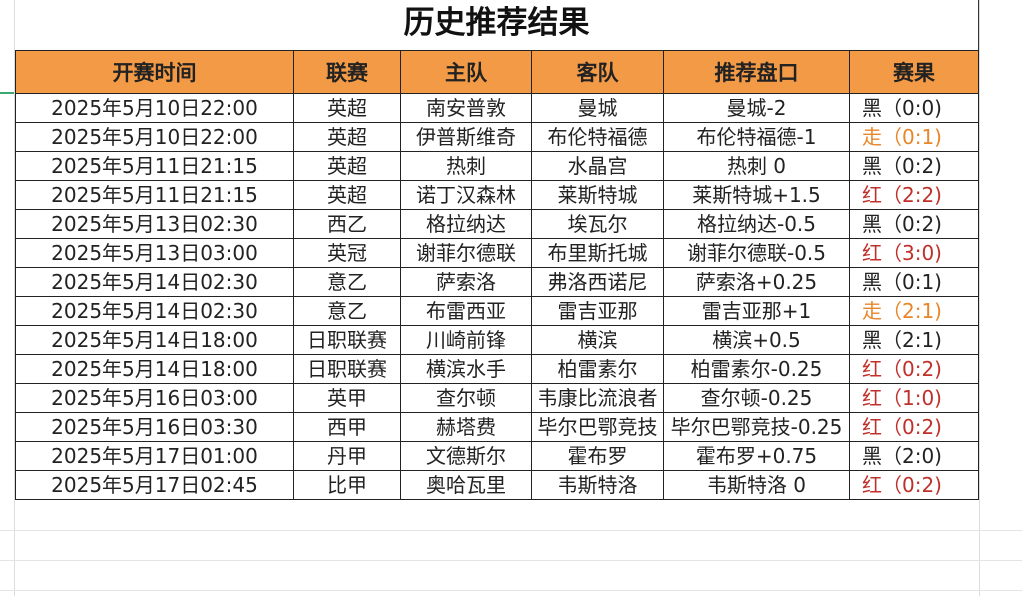 This screenshot has width=1022, height=596. I want to click on pick-cell: 查尔顿-0.25, so click(756, 398).